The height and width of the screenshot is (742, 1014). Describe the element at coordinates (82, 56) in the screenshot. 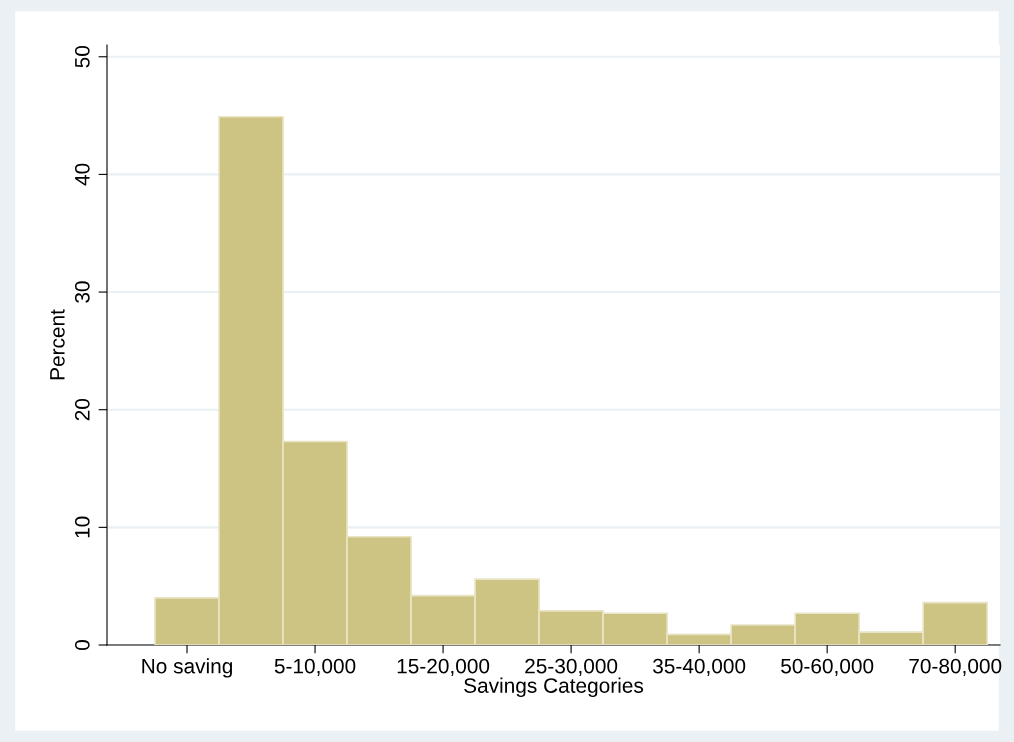

I see `y-tick-label: 50` at that location.